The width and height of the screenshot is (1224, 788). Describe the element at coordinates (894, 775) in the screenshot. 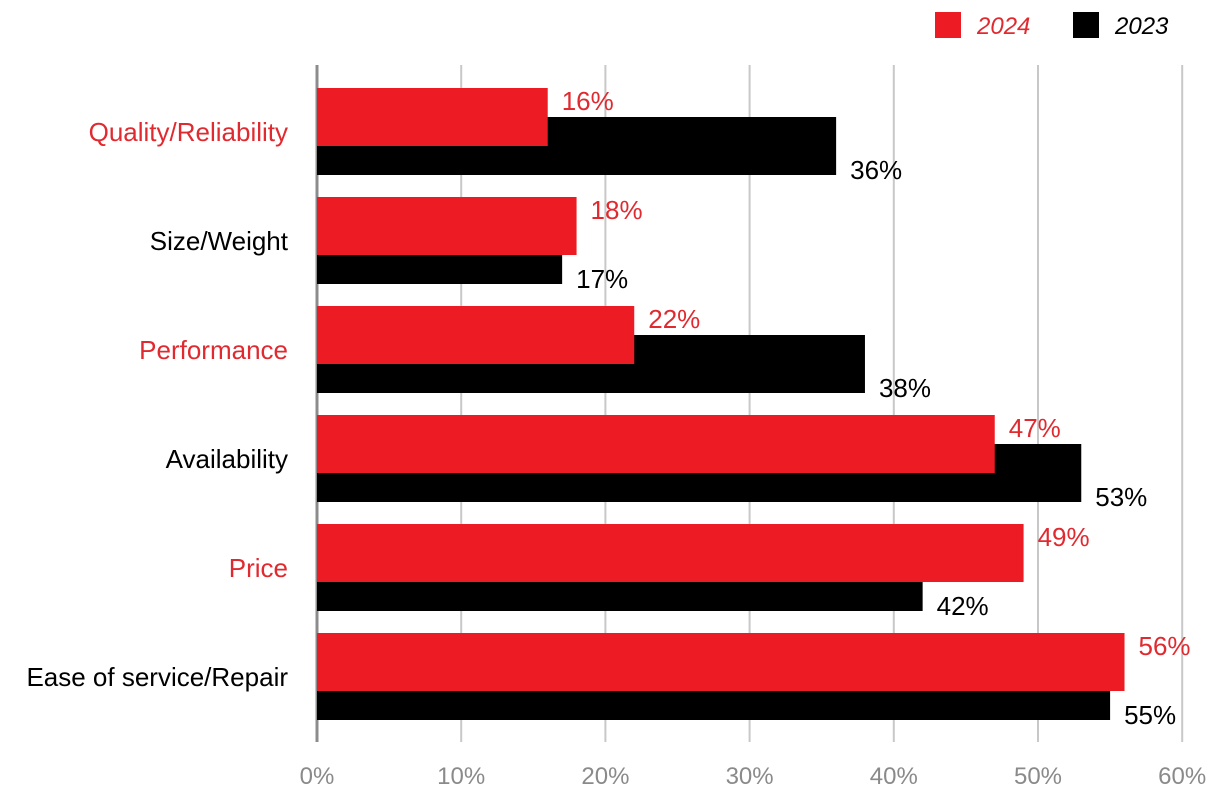

I see `x-tick-label-4: 40%` at that location.